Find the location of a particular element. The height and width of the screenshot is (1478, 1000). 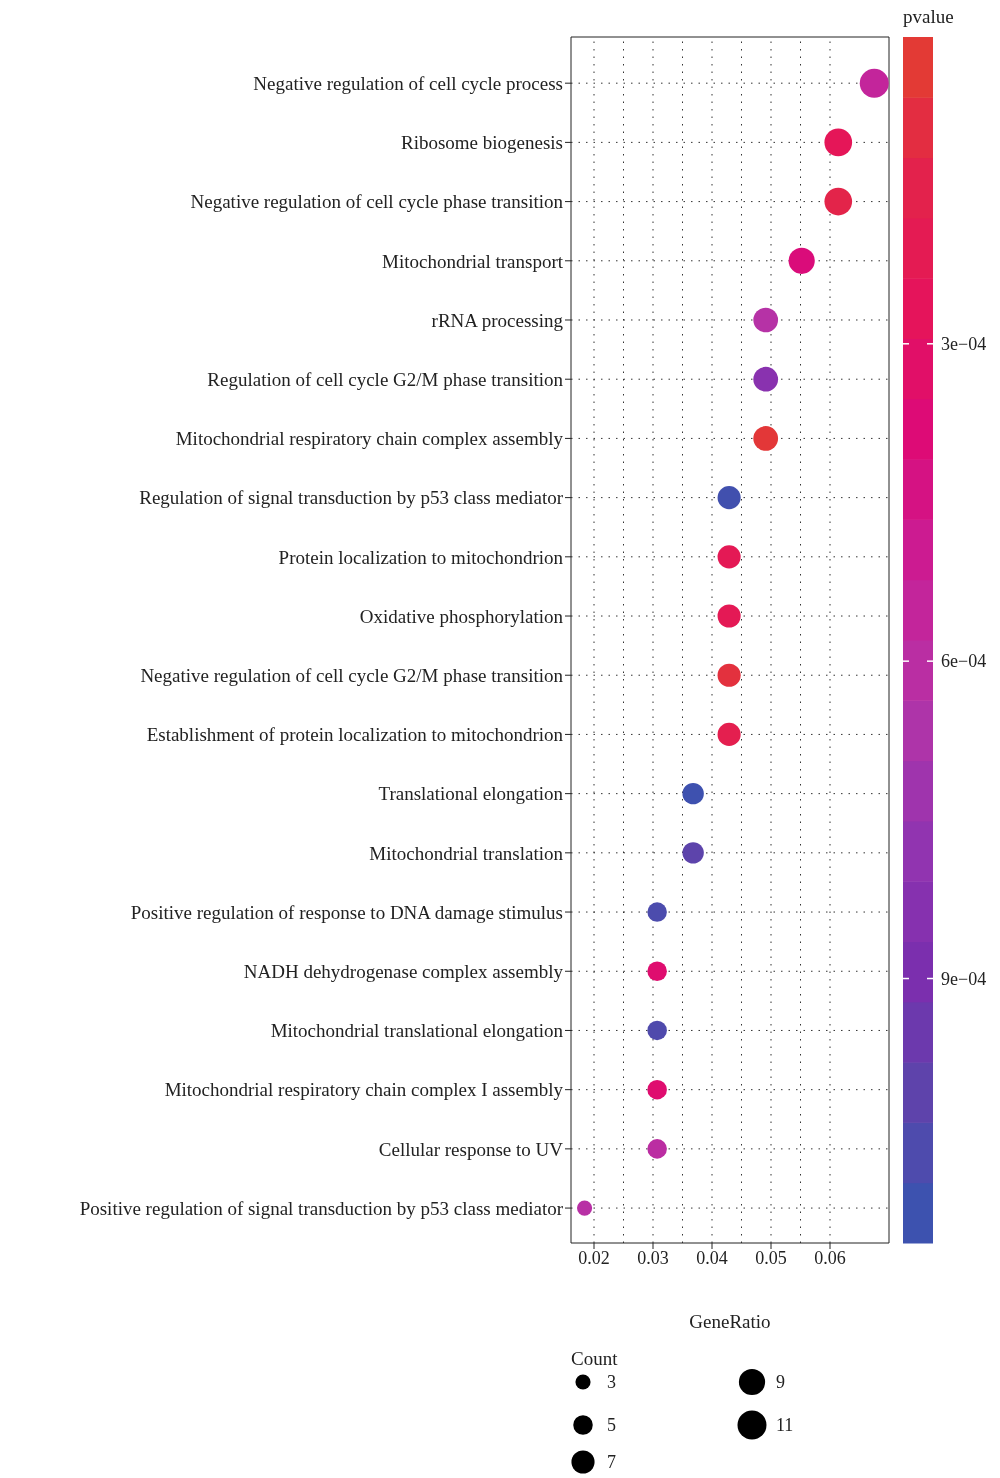

y-tick-label: Regulation of cell cycle G2/M phase transition is located at coordinates (385, 379).